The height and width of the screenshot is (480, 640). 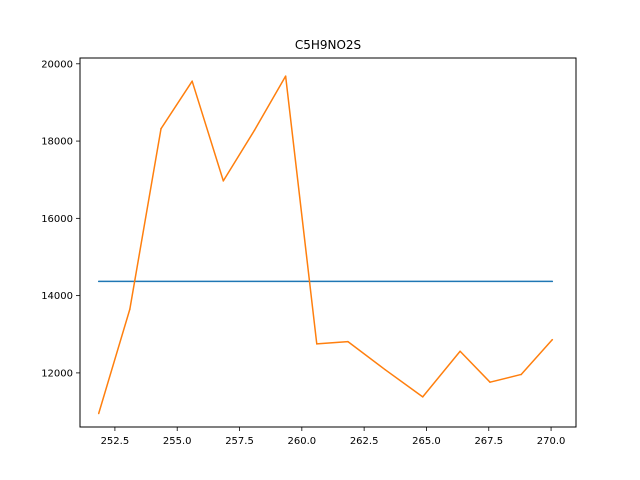 I want to click on x-tick-label: 270.0, so click(x=551, y=441).